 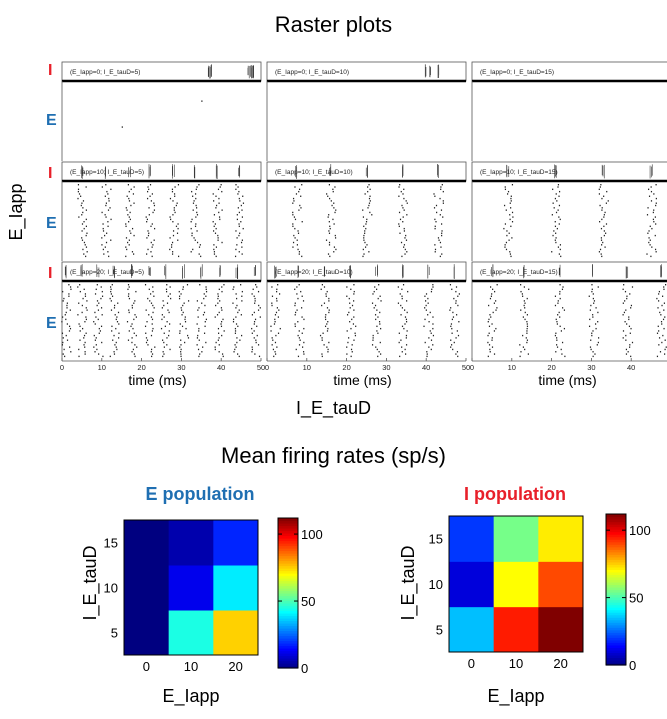 What do you see at coordinates (333, 408) in the screenshot?
I see `raster-xlabel: I_E_tauD` at bounding box center [333, 408].